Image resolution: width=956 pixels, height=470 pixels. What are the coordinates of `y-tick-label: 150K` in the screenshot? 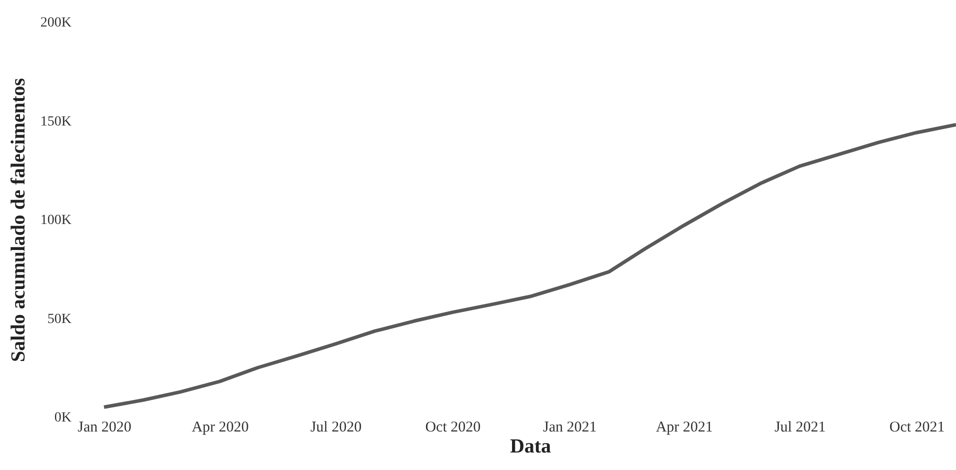 It's located at (56, 122).